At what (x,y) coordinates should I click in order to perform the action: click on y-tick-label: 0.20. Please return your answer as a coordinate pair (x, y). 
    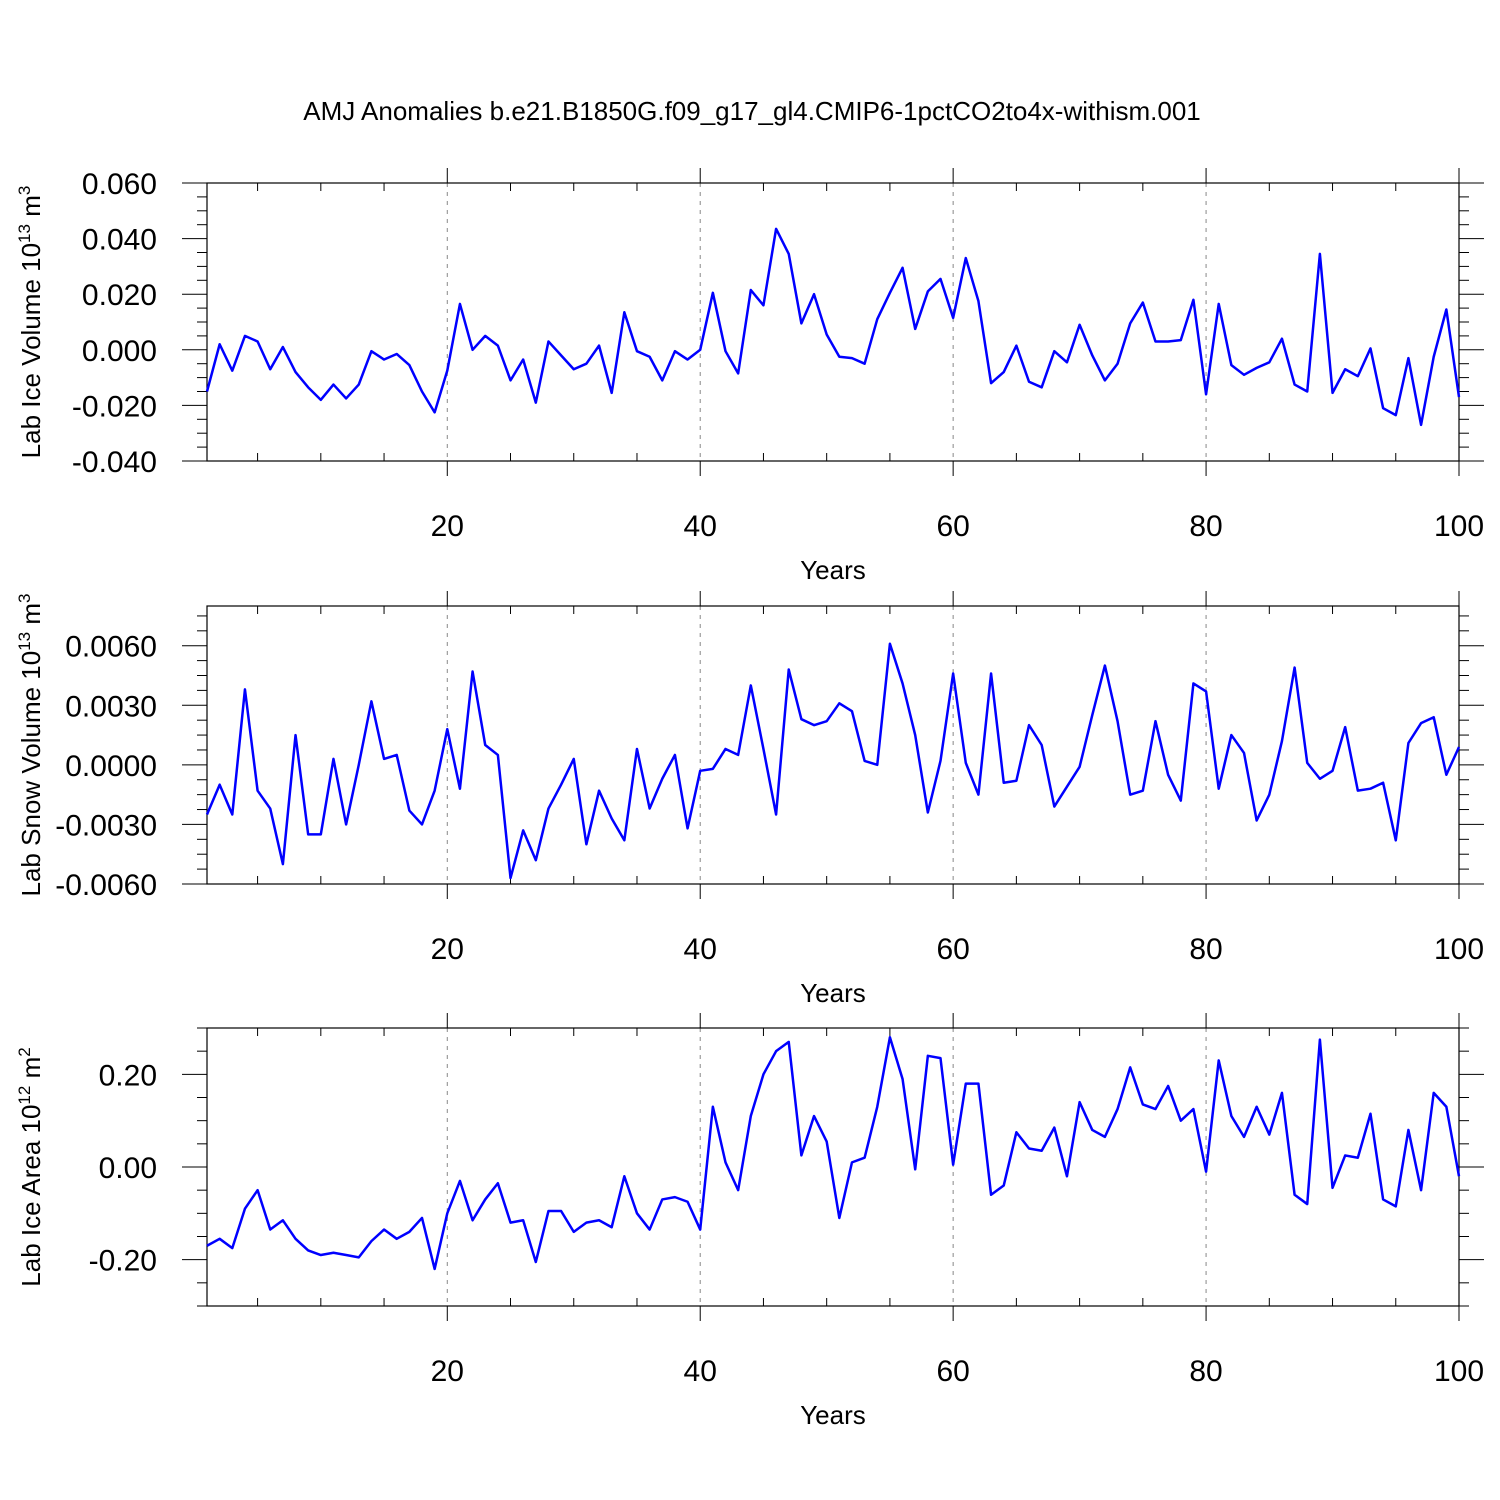
    Looking at the image, I should click on (128, 1075).